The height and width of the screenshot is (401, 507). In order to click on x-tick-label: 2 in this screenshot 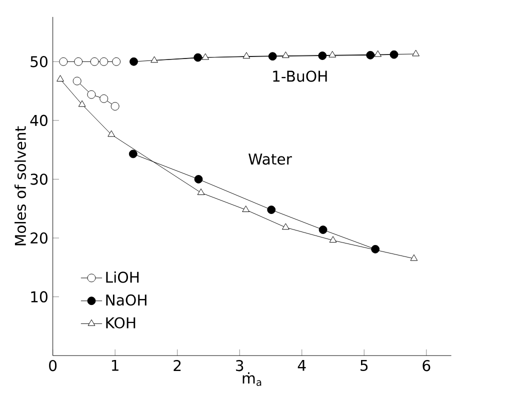, I will do `click(177, 365)`.